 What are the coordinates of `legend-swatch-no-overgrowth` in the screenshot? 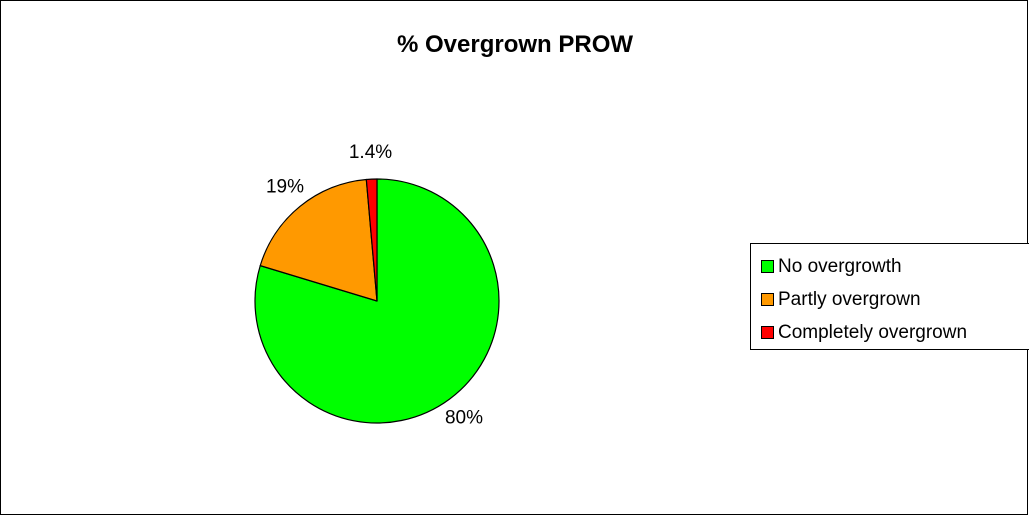 It's located at (767, 266).